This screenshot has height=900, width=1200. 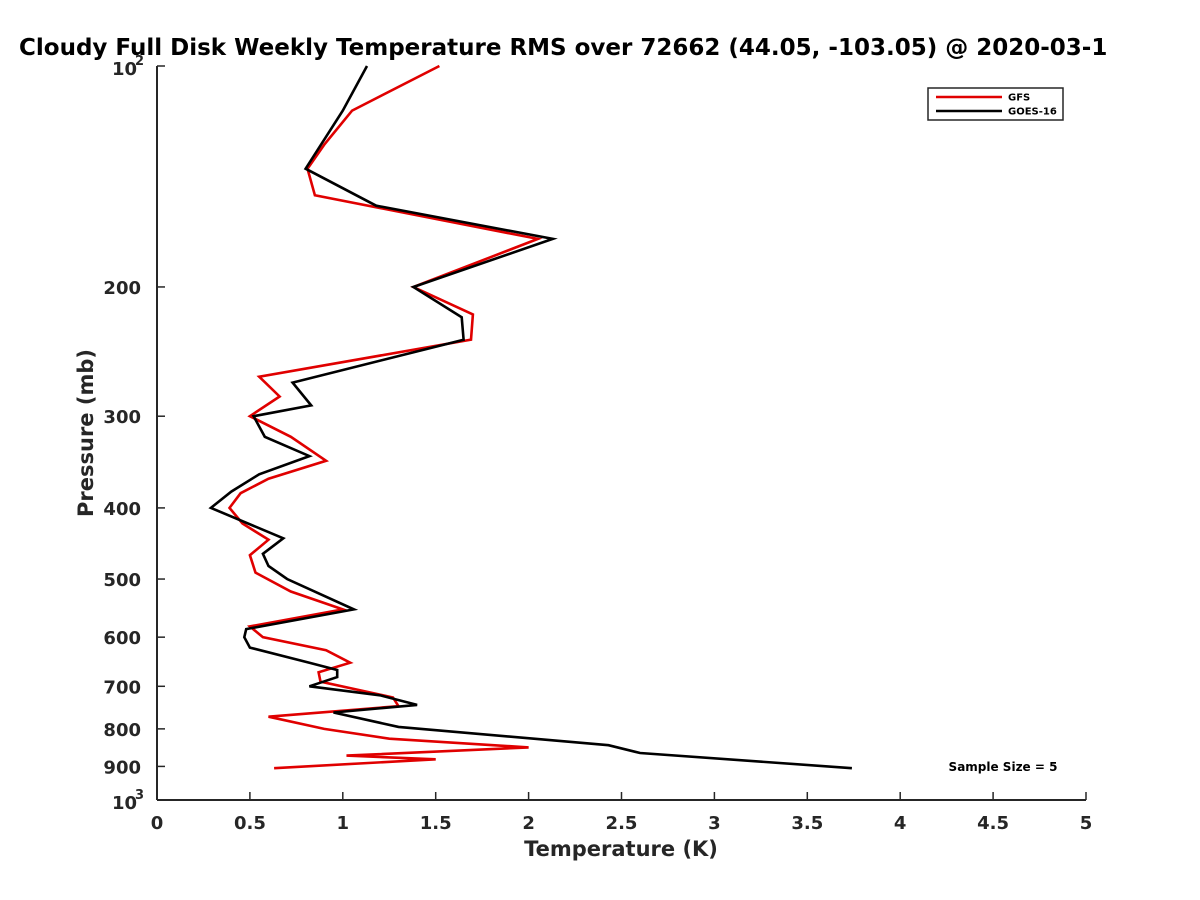 I want to click on y-tick-label-exponent: 3, so click(x=139, y=795).